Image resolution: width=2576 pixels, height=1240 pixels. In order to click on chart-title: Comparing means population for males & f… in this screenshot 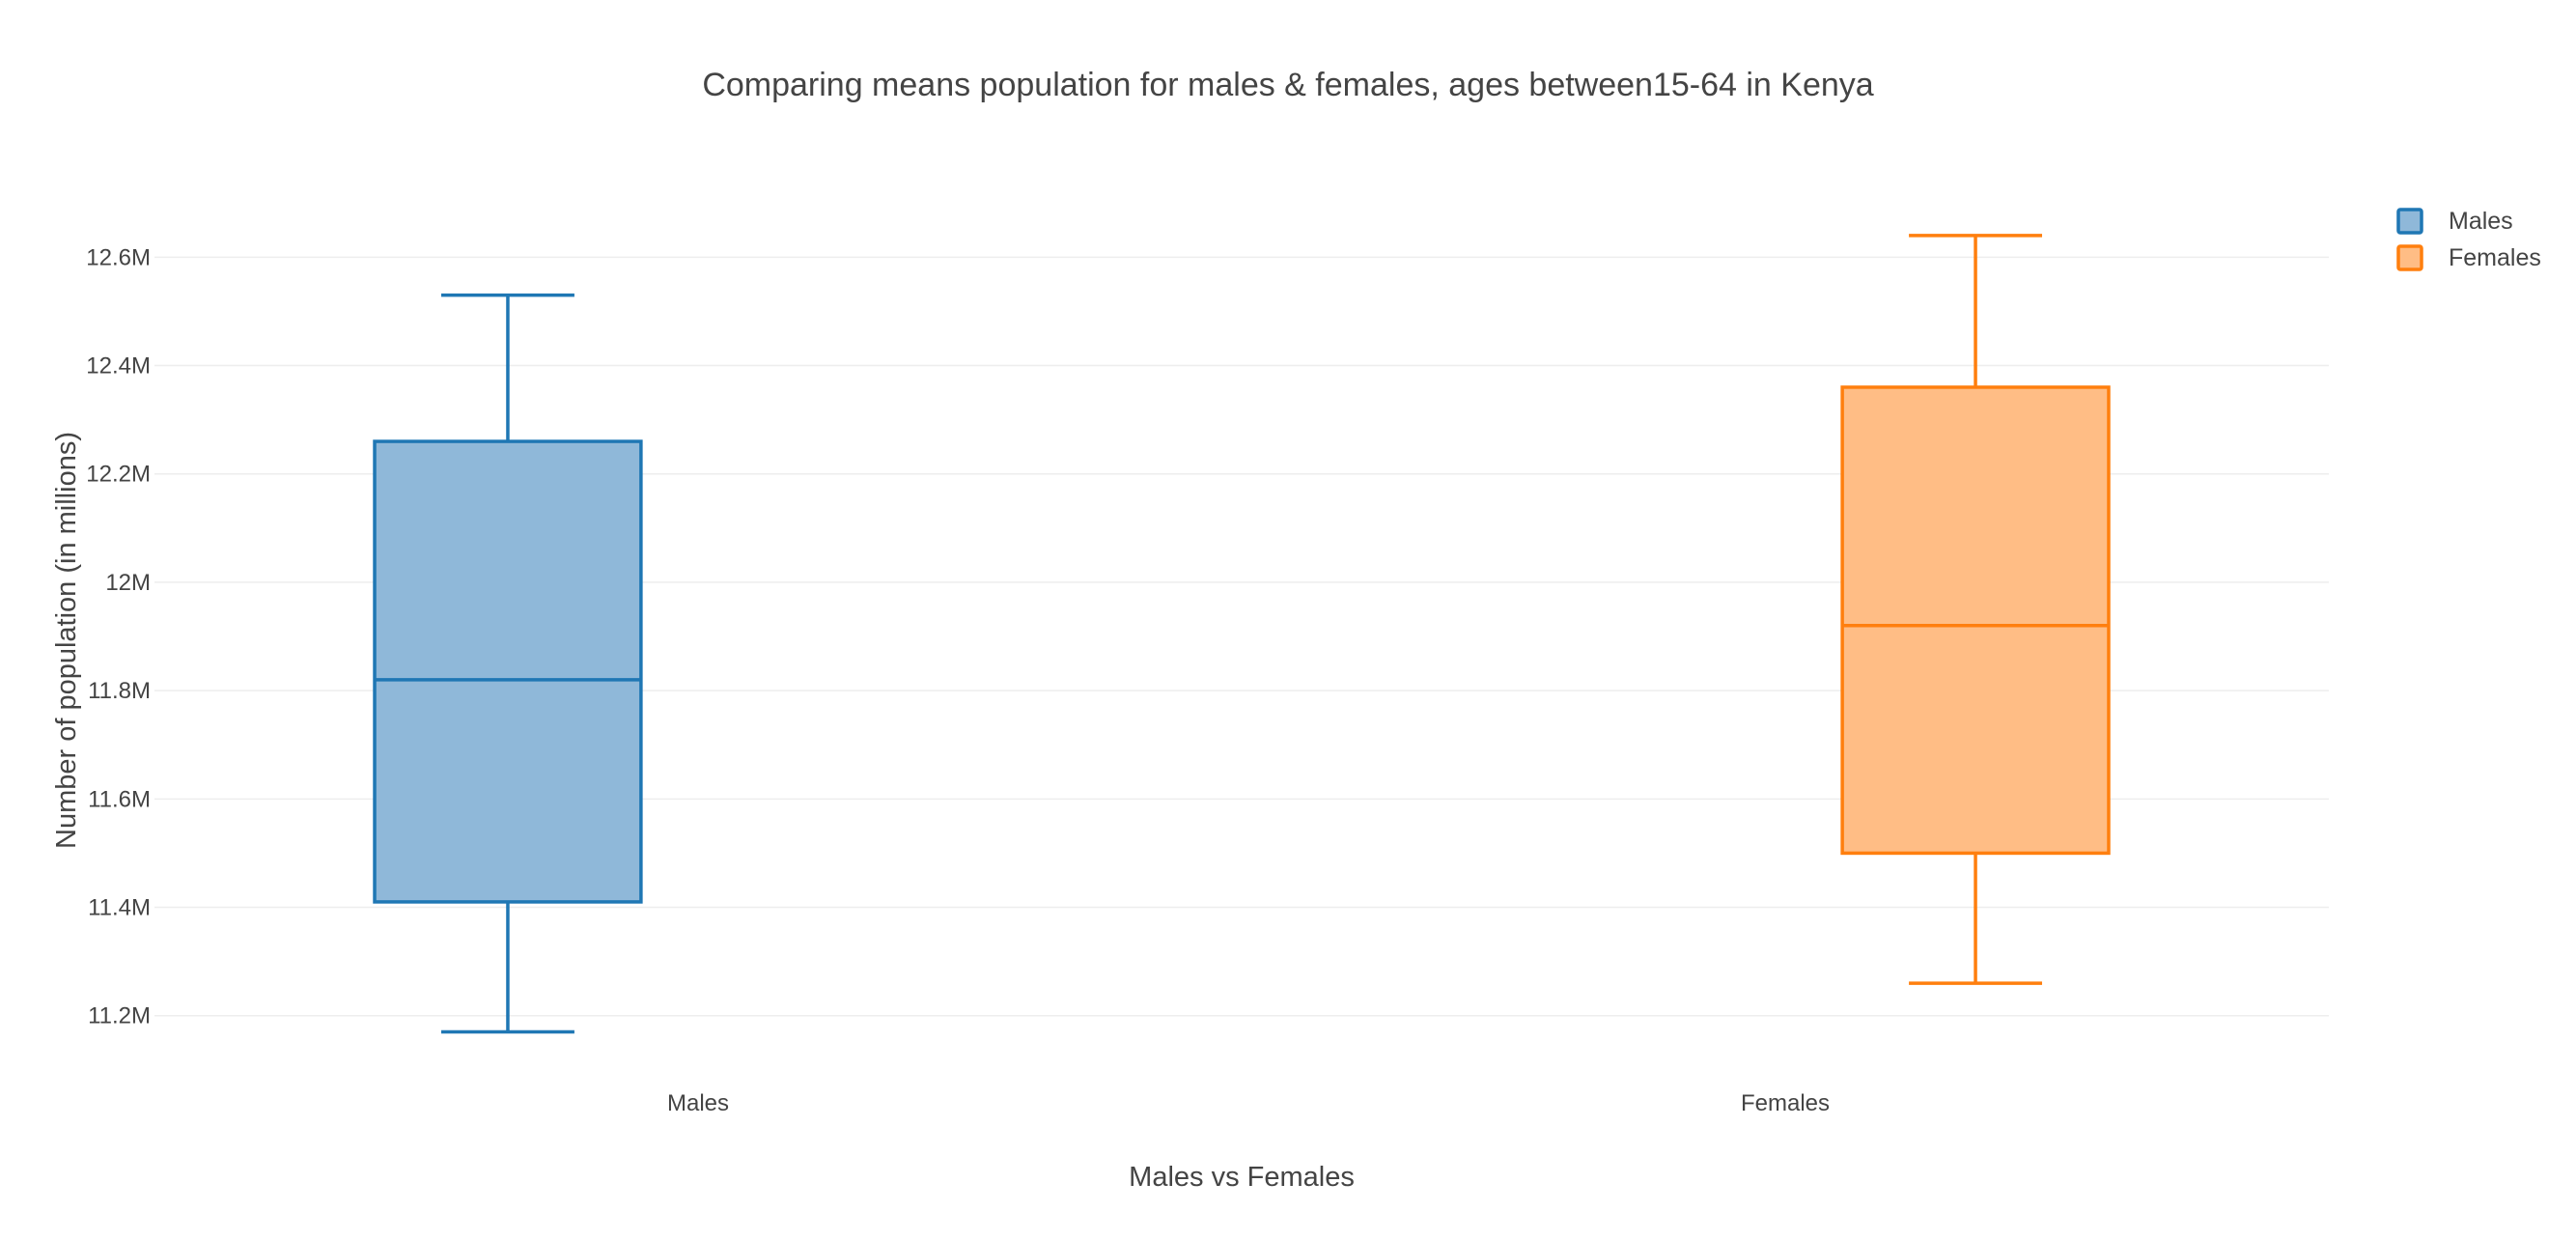, I will do `click(1287, 85)`.